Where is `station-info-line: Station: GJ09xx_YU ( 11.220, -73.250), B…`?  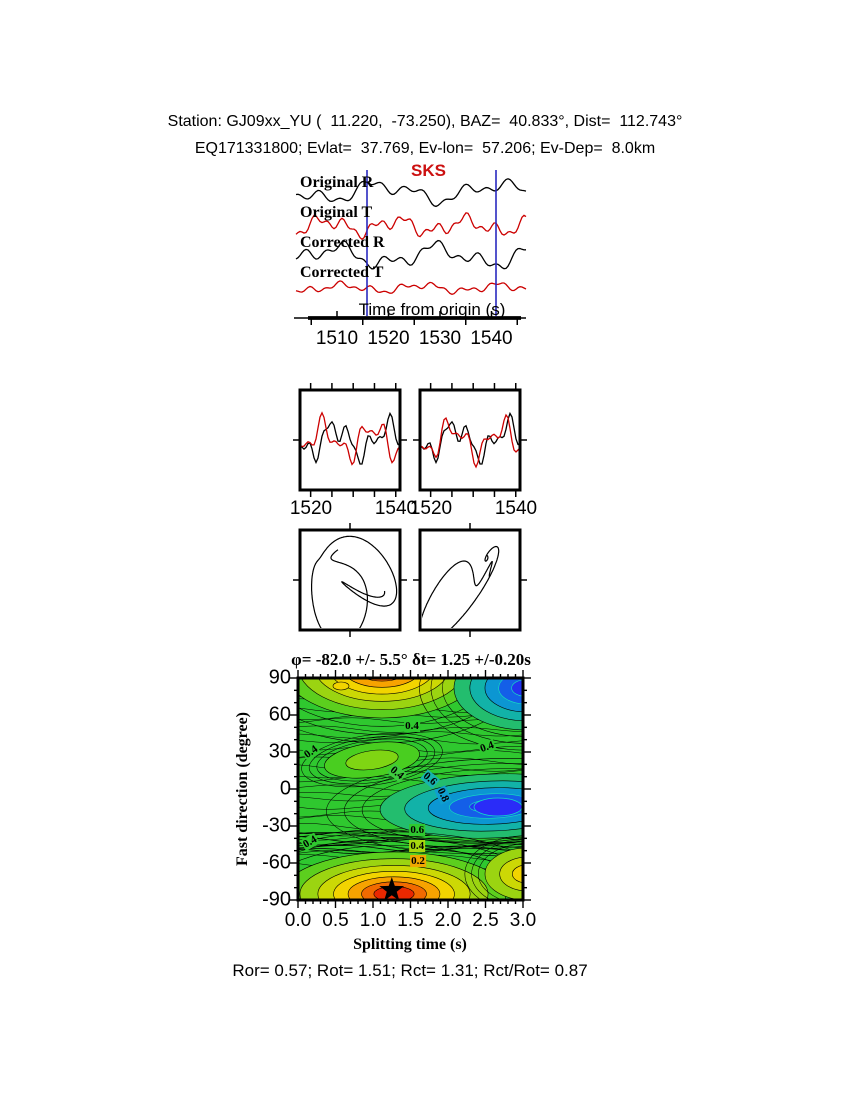 station-info-line: Station: GJ09xx_YU ( 11.220, -73.250), B… is located at coordinates (425, 121).